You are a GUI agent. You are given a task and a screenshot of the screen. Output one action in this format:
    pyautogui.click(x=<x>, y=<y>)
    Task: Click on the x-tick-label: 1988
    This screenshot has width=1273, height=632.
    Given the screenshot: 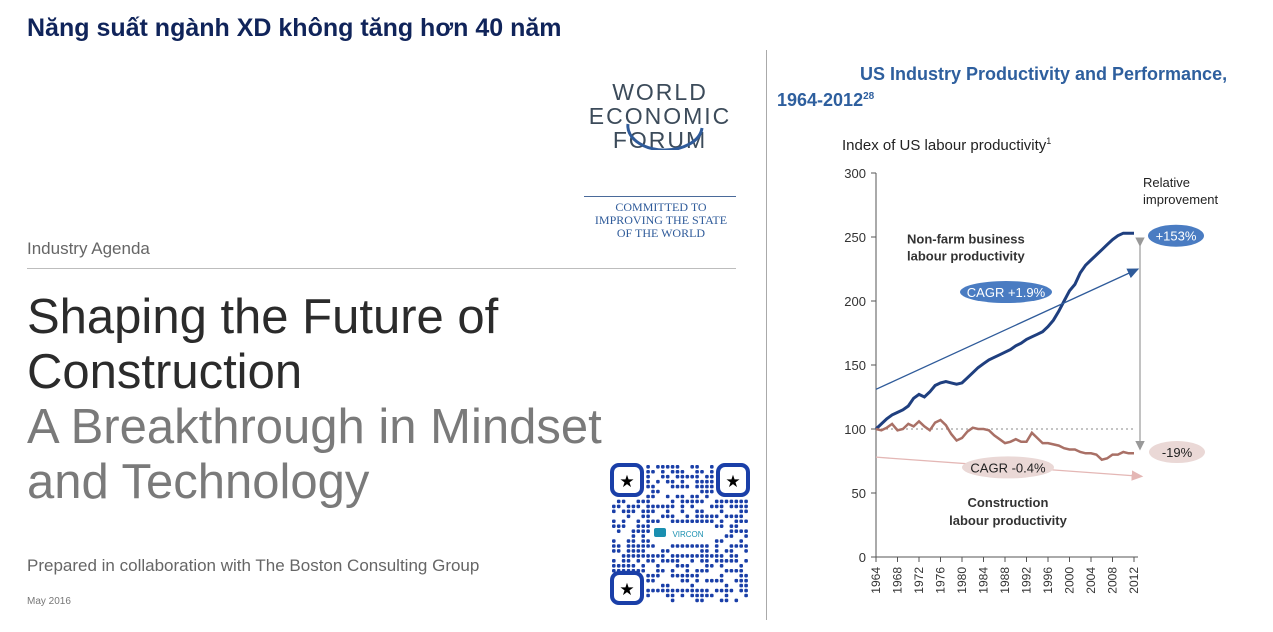 What is the action you would take?
    pyautogui.click(x=1005, y=580)
    